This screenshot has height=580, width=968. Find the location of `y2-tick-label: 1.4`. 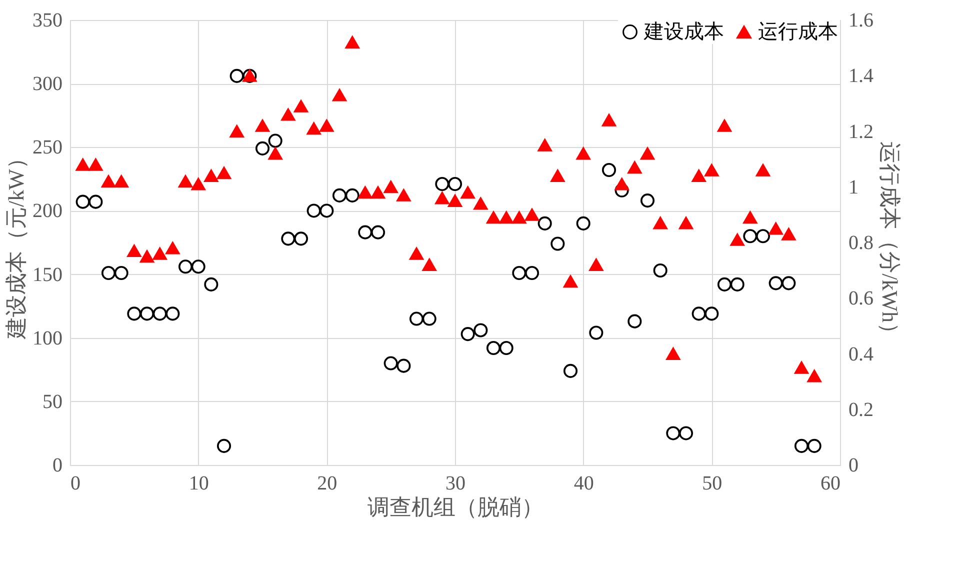

y2-tick-label: 1.4 is located at coordinates (861, 76).